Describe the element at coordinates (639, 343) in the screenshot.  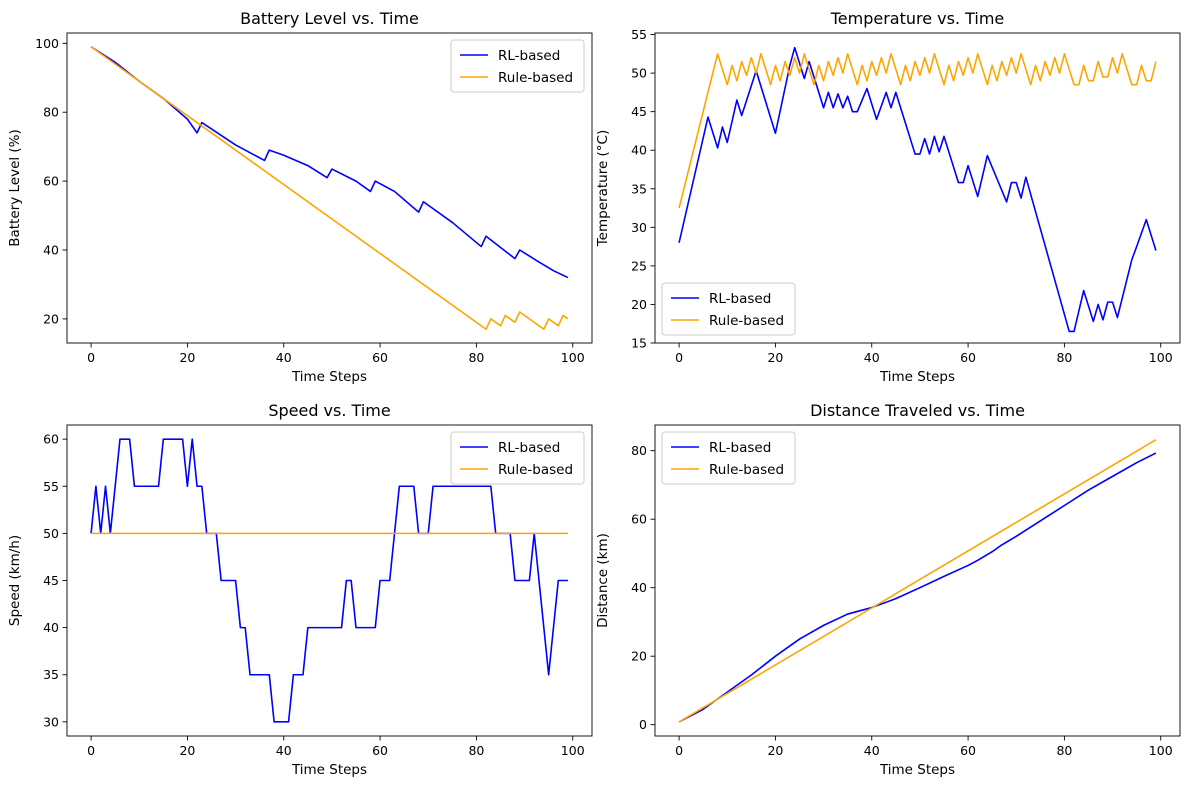
I see `y-tick-label: 15` at that location.